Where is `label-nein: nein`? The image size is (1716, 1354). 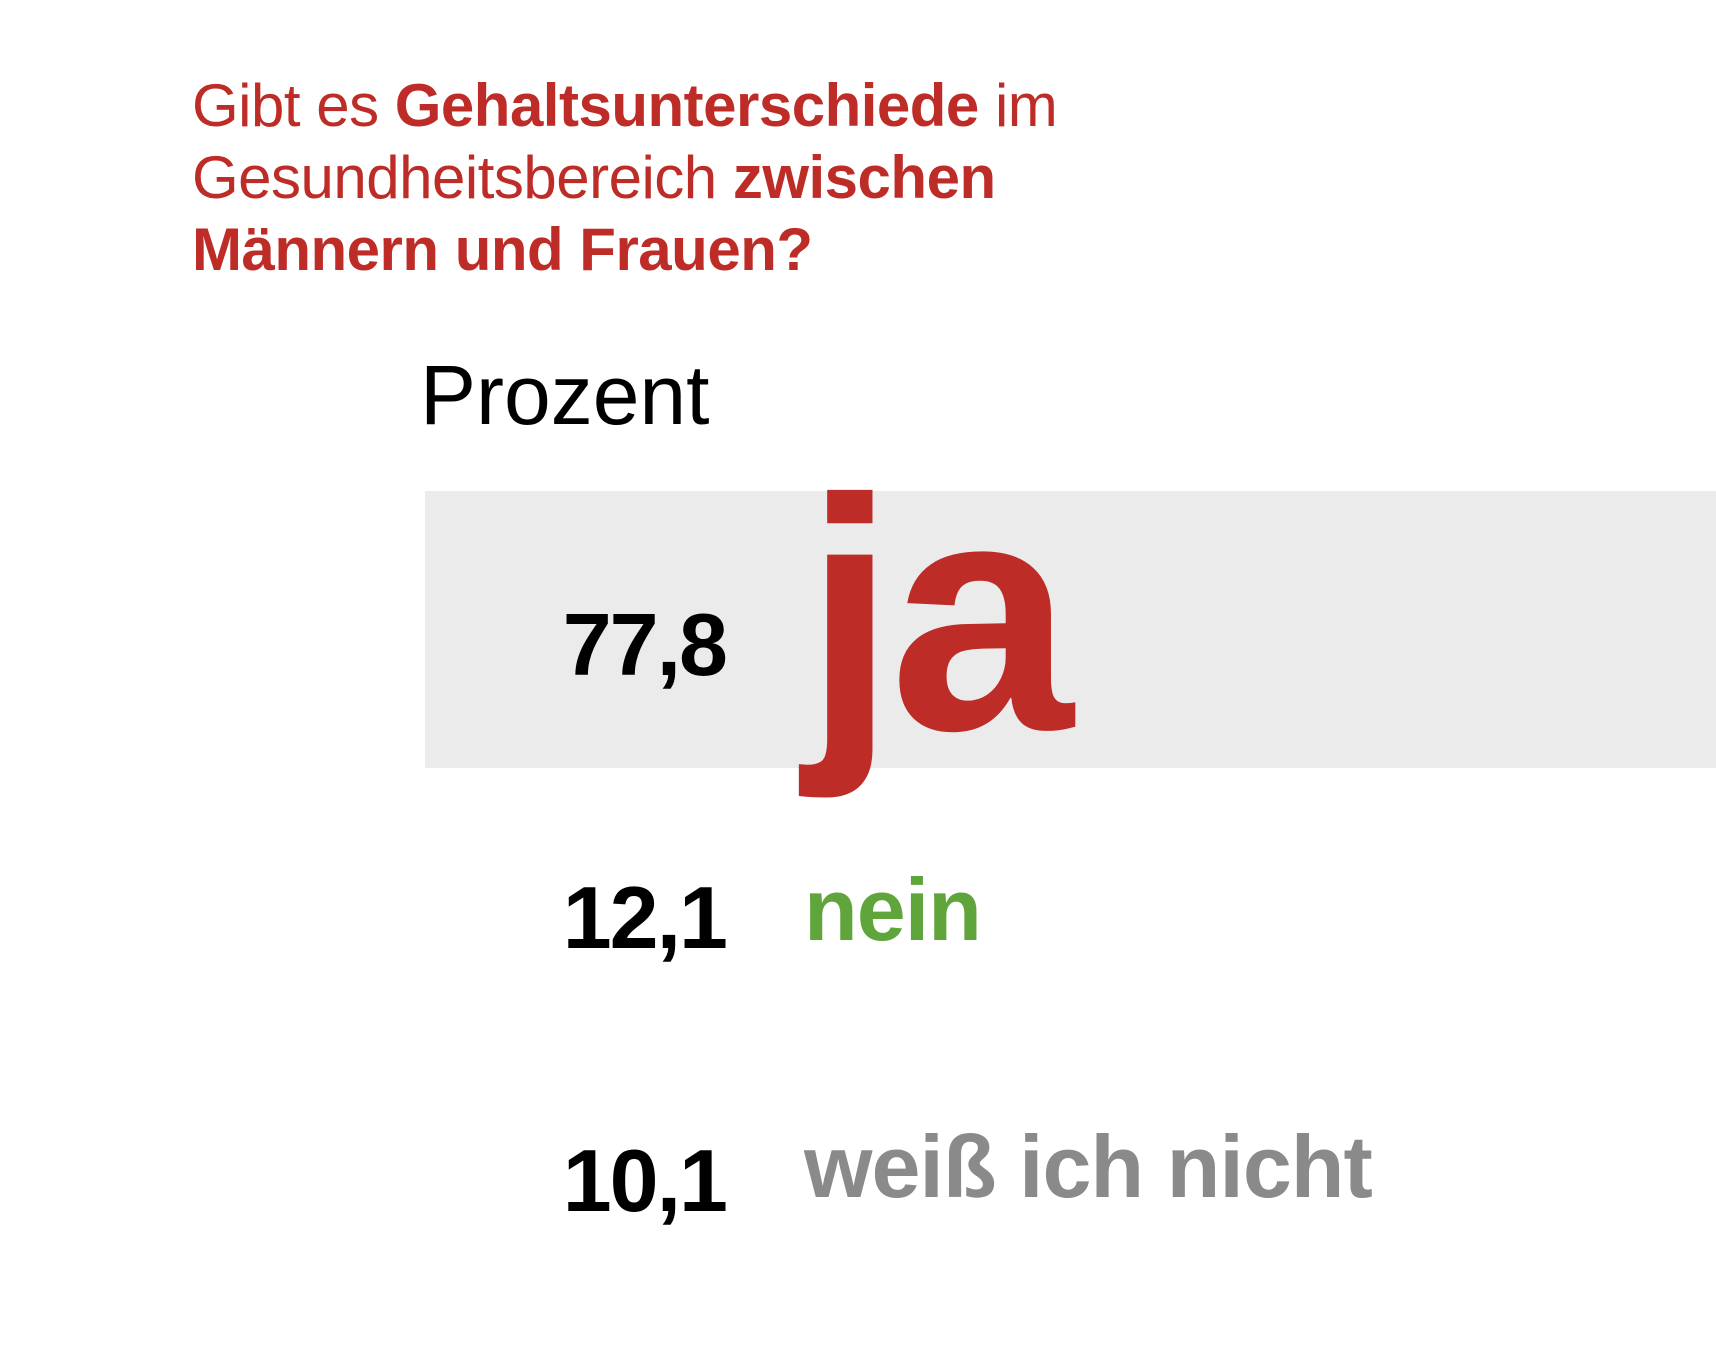
label-nein: nein is located at coordinates (893, 909).